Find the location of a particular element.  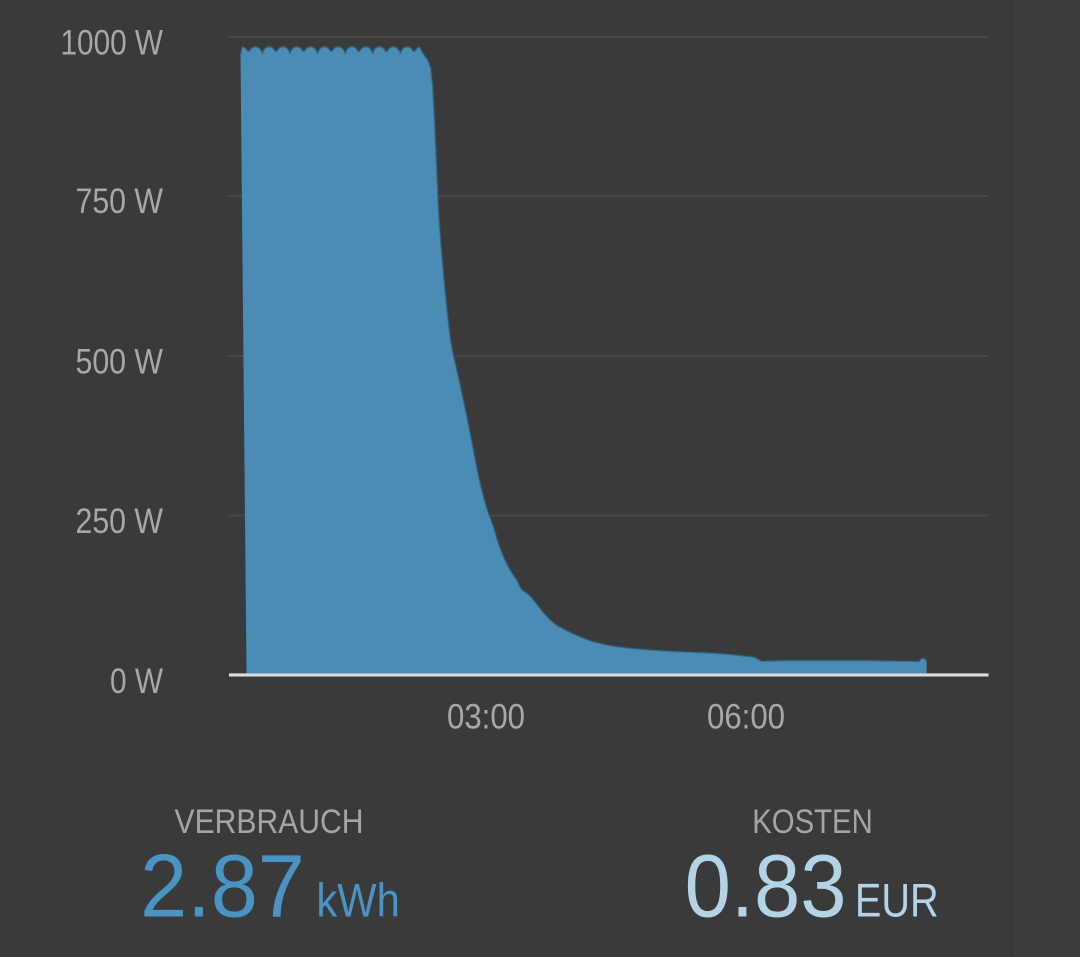

svg-text: kWh is located at coordinates (357, 900).